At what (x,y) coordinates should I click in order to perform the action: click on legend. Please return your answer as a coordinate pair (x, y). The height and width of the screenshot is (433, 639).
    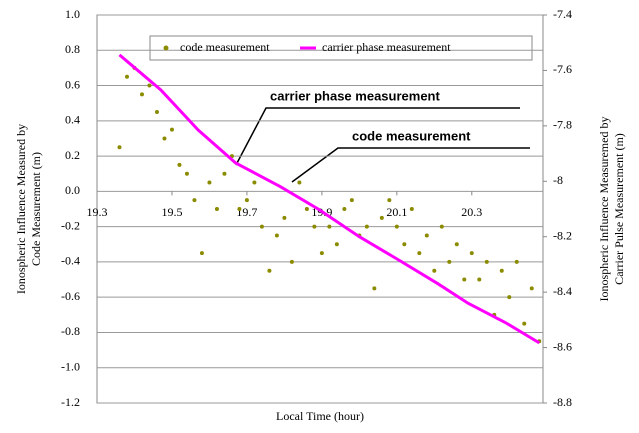
    Looking at the image, I should click on (341, 48).